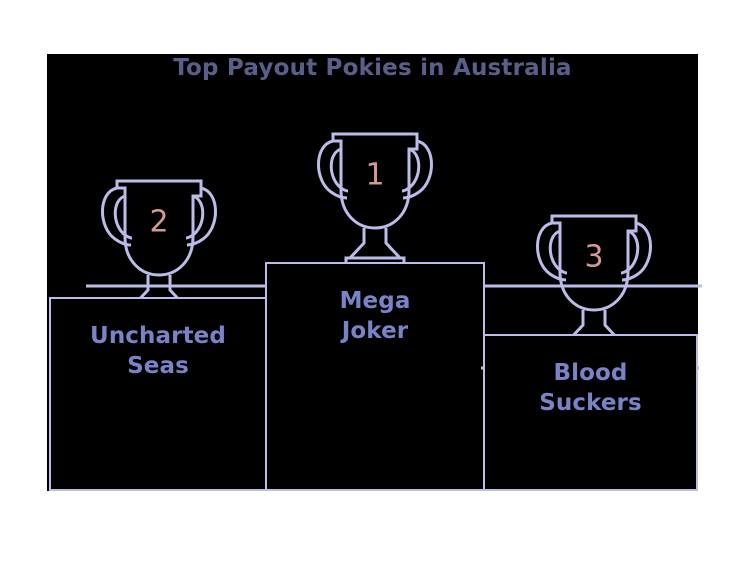 The width and height of the screenshot is (744, 564). Describe the element at coordinates (158, 250) in the screenshot. I see `trophy-icon-second-place: 2` at that location.